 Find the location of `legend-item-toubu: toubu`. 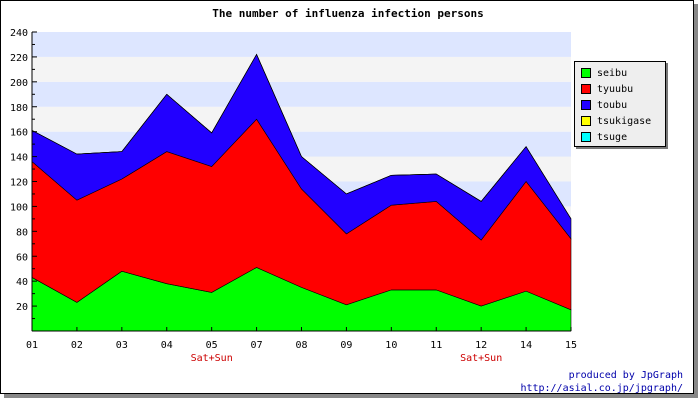

legend-item-toubu: toubu is located at coordinates (623, 105).